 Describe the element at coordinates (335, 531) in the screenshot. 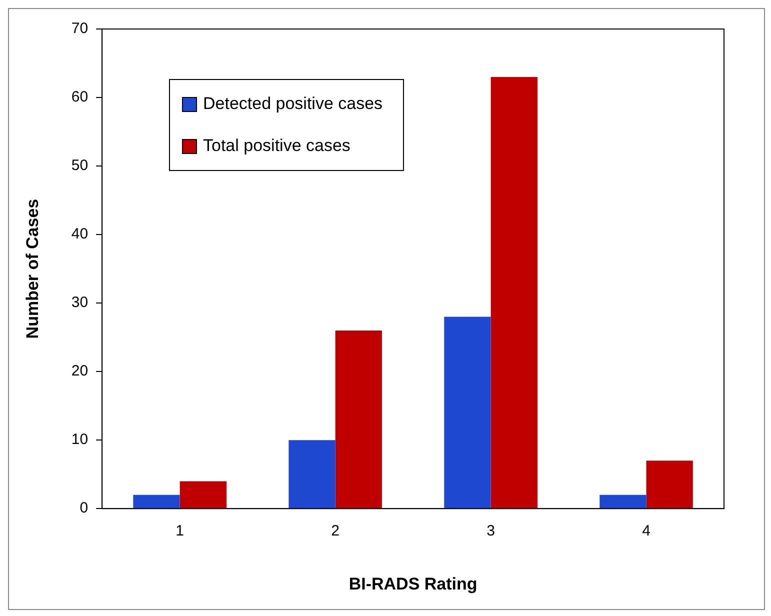

I see `x-tick-label: 2` at that location.